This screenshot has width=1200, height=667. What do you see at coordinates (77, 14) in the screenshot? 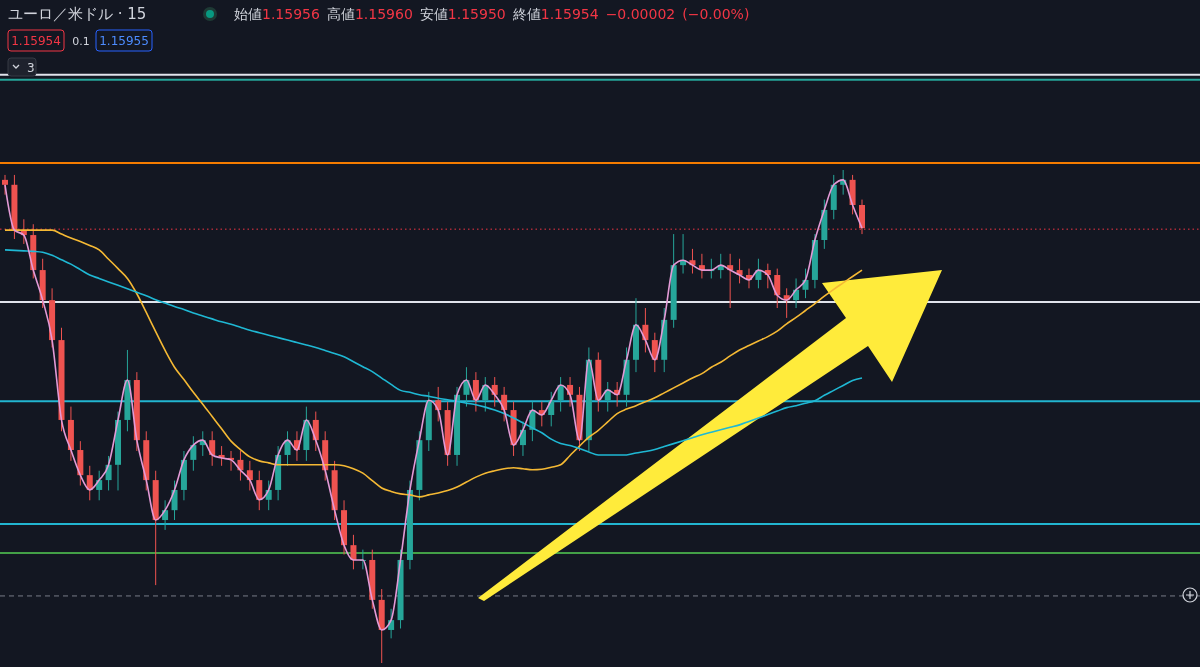
I see `chart-title: ユーロ／米ドル · 15` at bounding box center [77, 14].